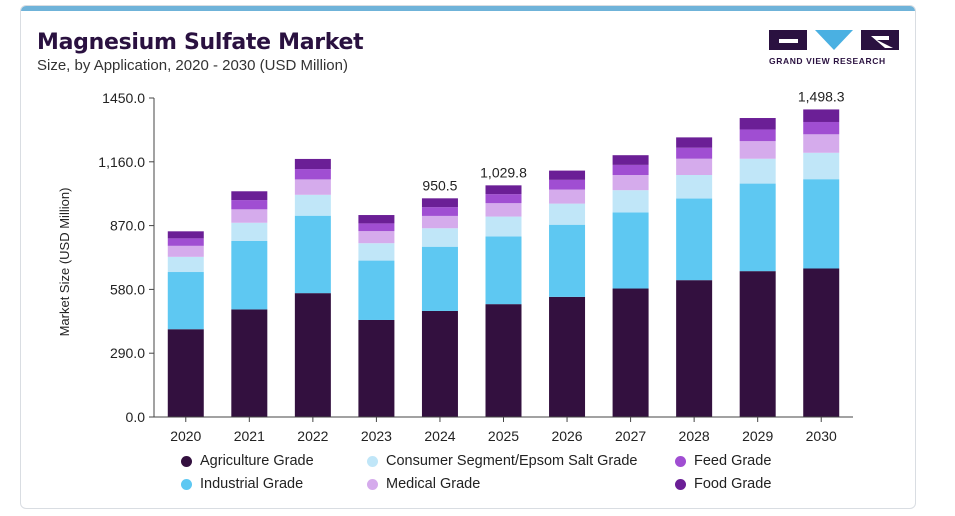 The width and height of the screenshot is (955, 516). I want to click on bar-stack-2023, so click(376, 316).